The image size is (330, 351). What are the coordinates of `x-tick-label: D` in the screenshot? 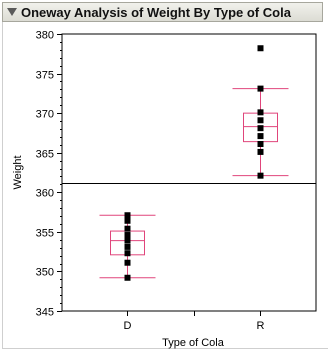 It's located at (128, 326).